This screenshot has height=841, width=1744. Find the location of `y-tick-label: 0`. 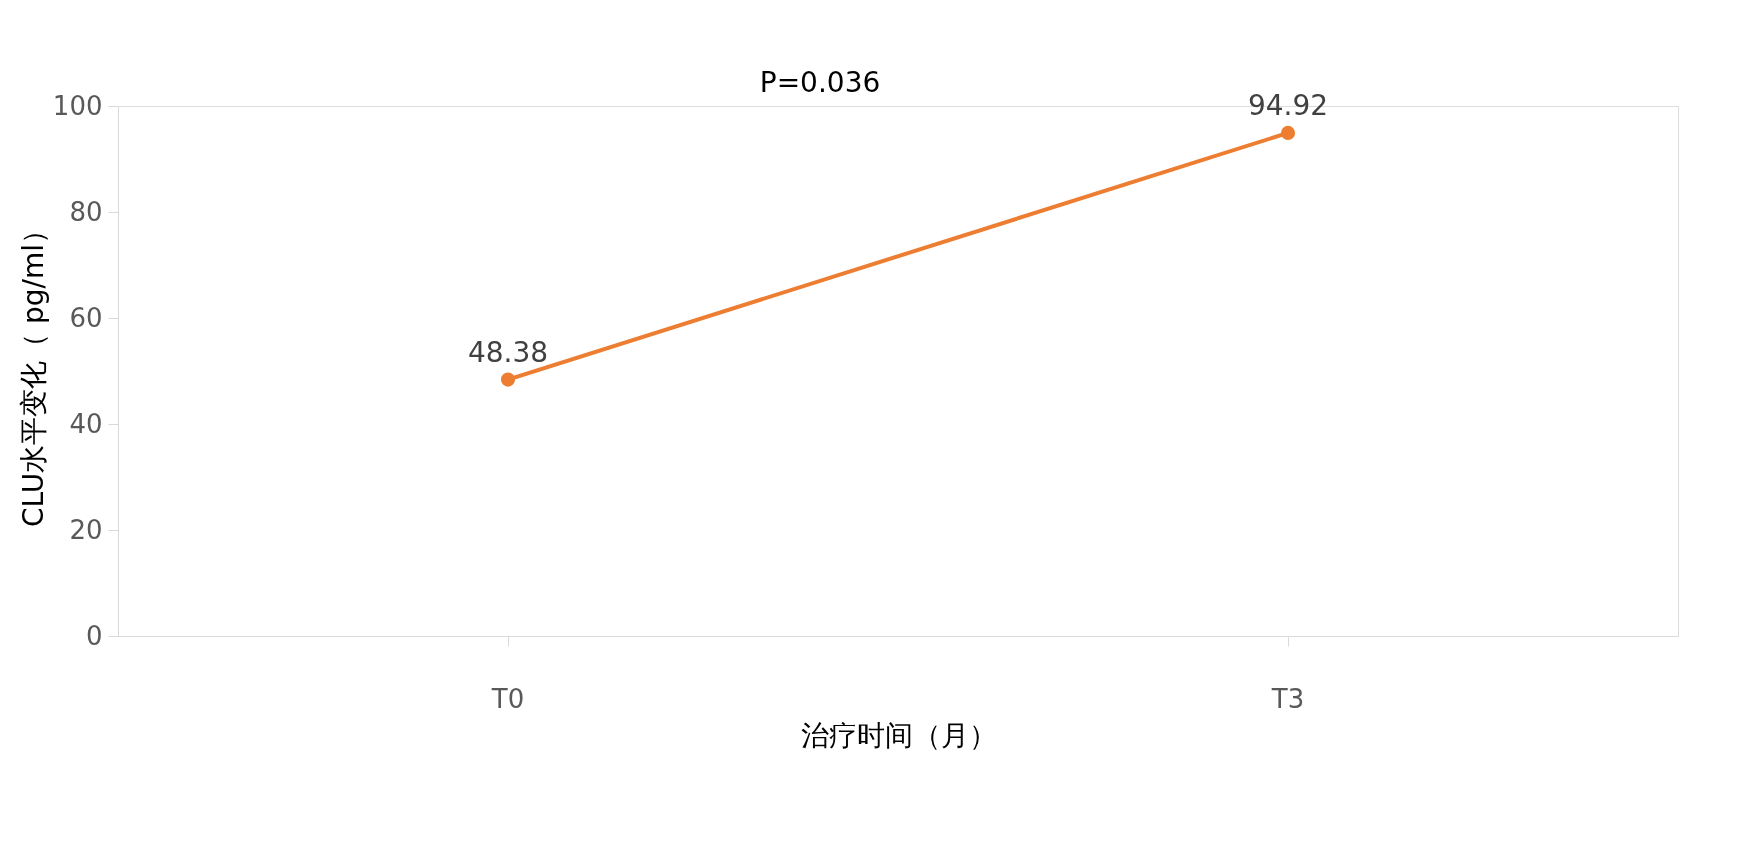

y-tick-label: 0 is located at coordinates (94, 635).